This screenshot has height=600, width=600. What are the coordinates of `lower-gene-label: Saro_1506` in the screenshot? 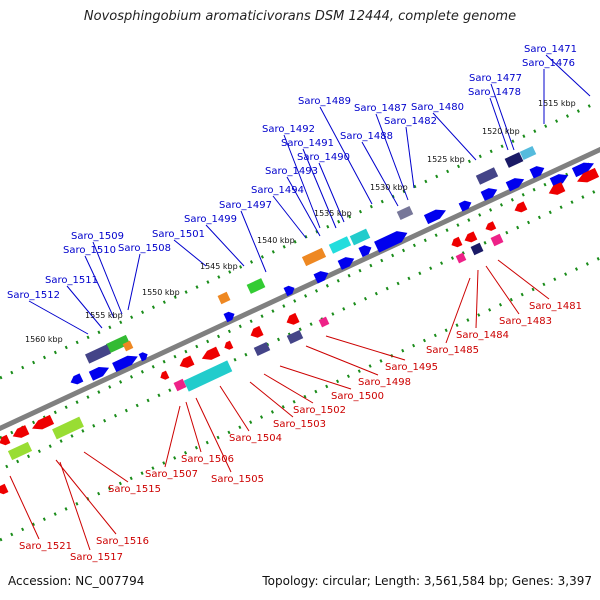 It's located at (207, 459).